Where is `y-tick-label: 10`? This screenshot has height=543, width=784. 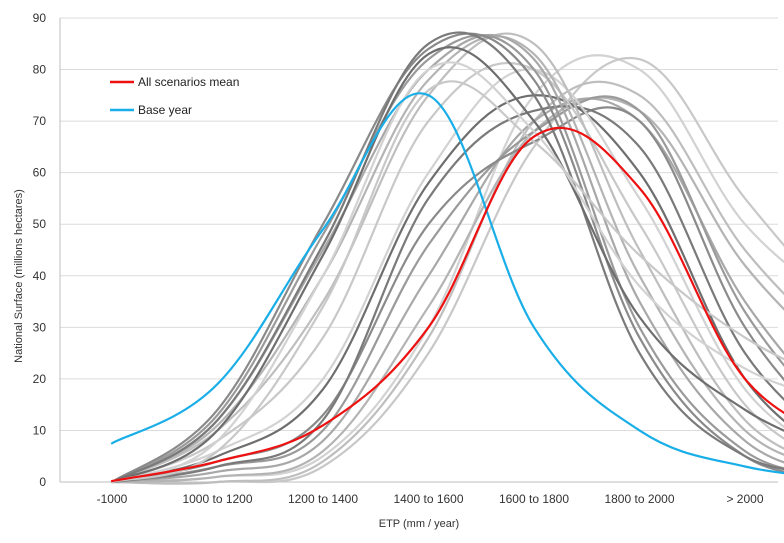
y-tick-label: 10 is located at coordinates (40, 430).